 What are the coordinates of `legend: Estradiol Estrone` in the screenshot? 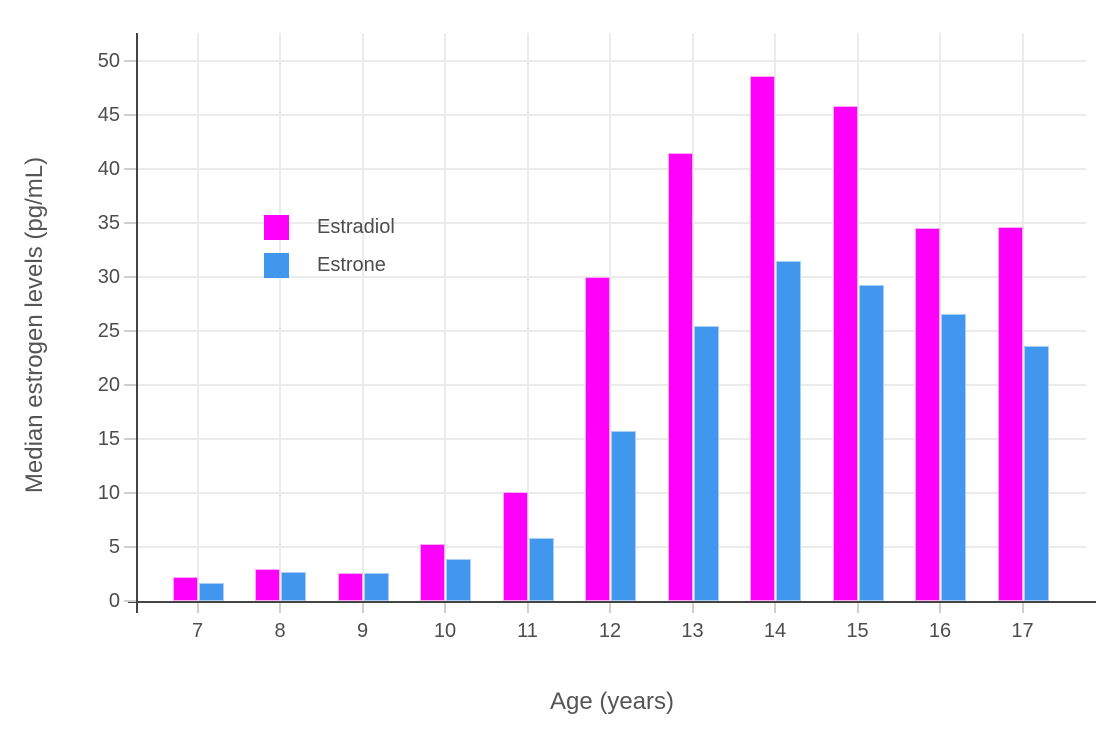 It's located at (329, 253).